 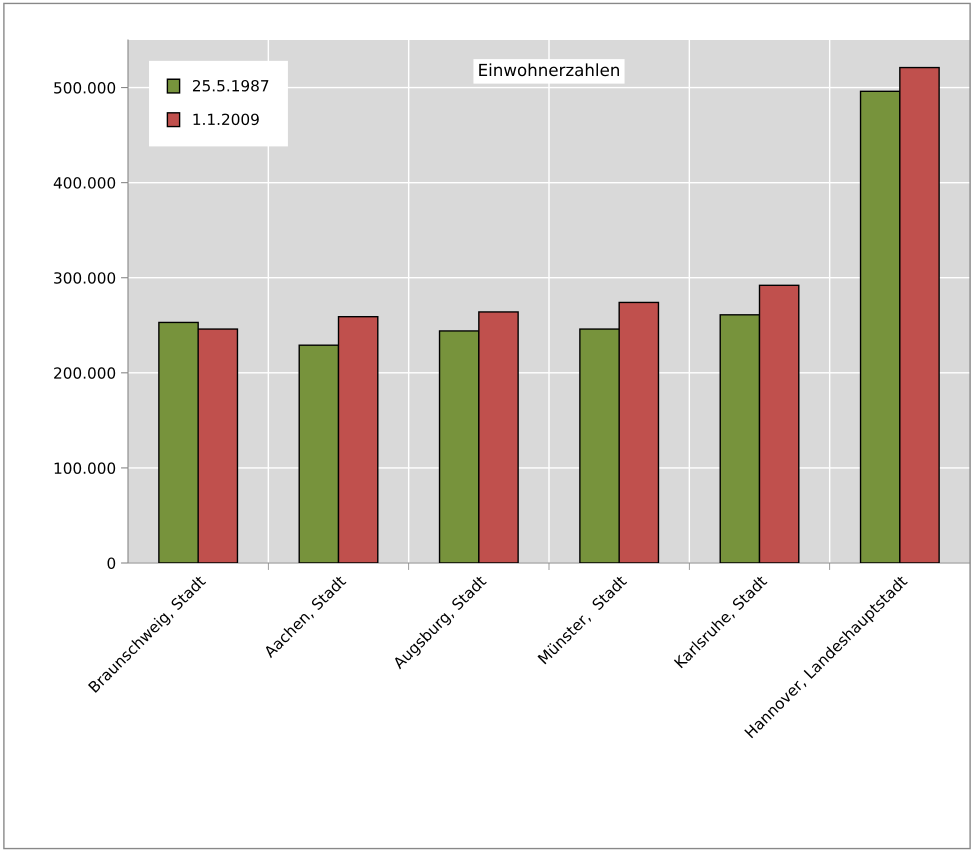 I want to click on y-tick-label: 400.000, so click(x=85, y=183).